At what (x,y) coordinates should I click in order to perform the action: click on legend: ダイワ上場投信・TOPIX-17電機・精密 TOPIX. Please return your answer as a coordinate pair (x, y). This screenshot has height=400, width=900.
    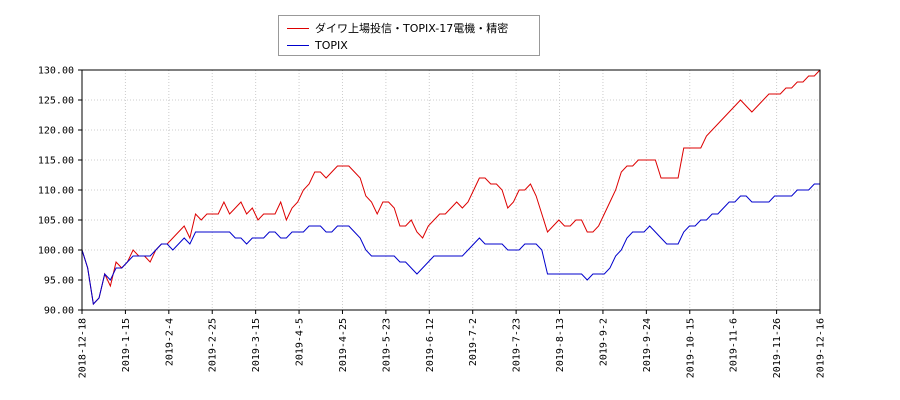
    Looking at the image, I should click on (409, 35).